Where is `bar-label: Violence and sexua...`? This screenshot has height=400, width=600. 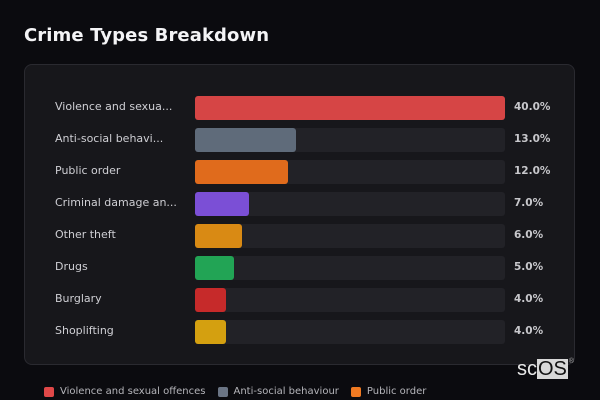 bar-label: Violence and sexua... is located at coordinates (114, 106).